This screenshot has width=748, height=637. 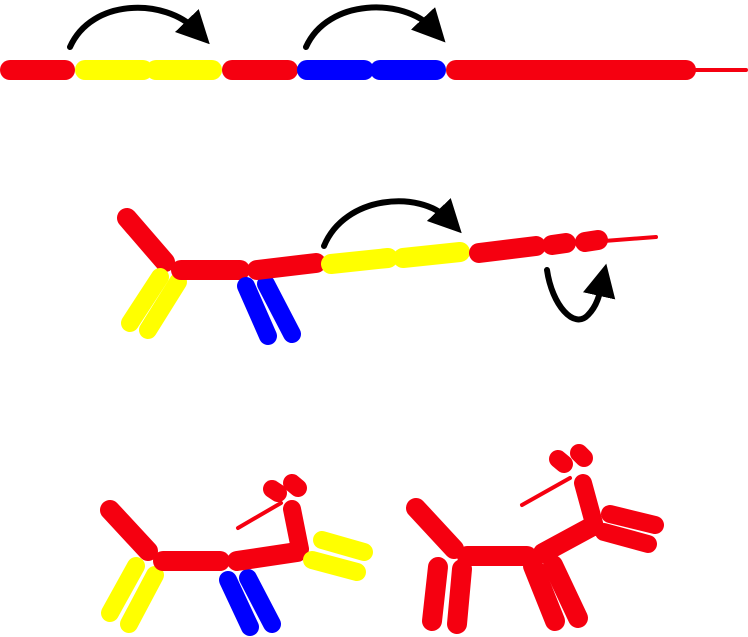 I want to click on curl-arrow-icon, so click(x=580, y=293).